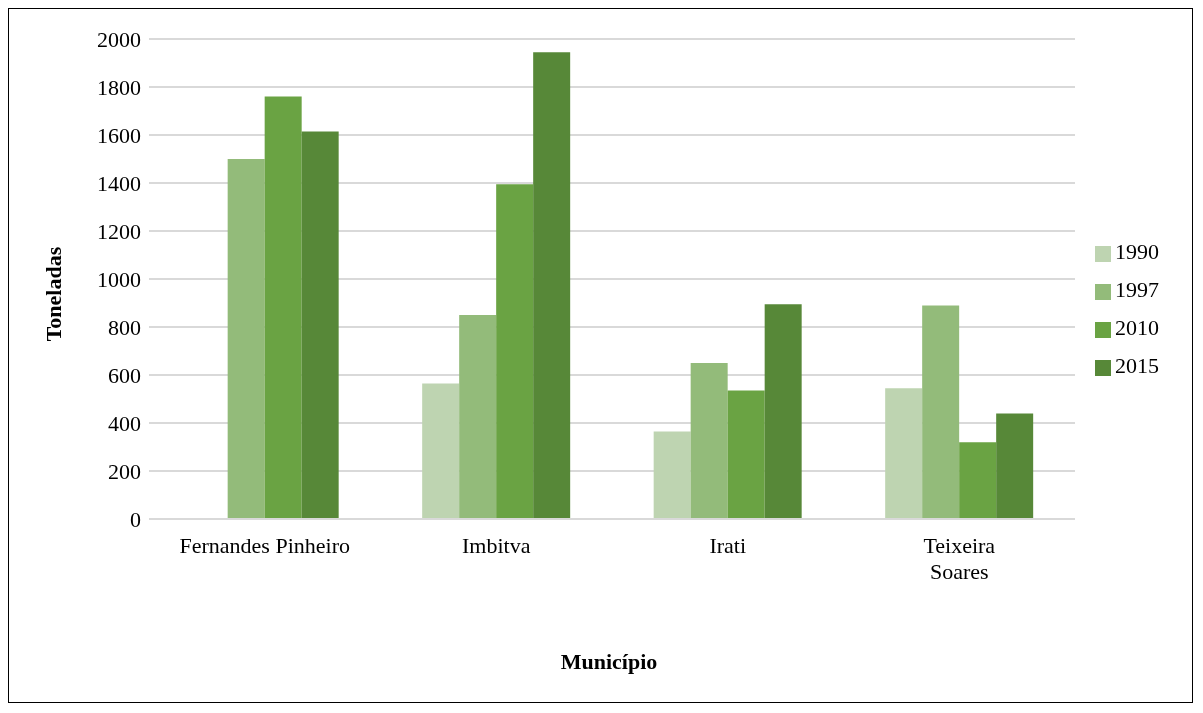 The width and height of the screenshot is (1203, 713). What do you see at coordinates (119, 183) in the screenshot?
I see `y-tick-label: 1400` at bounding box center [119, 183].